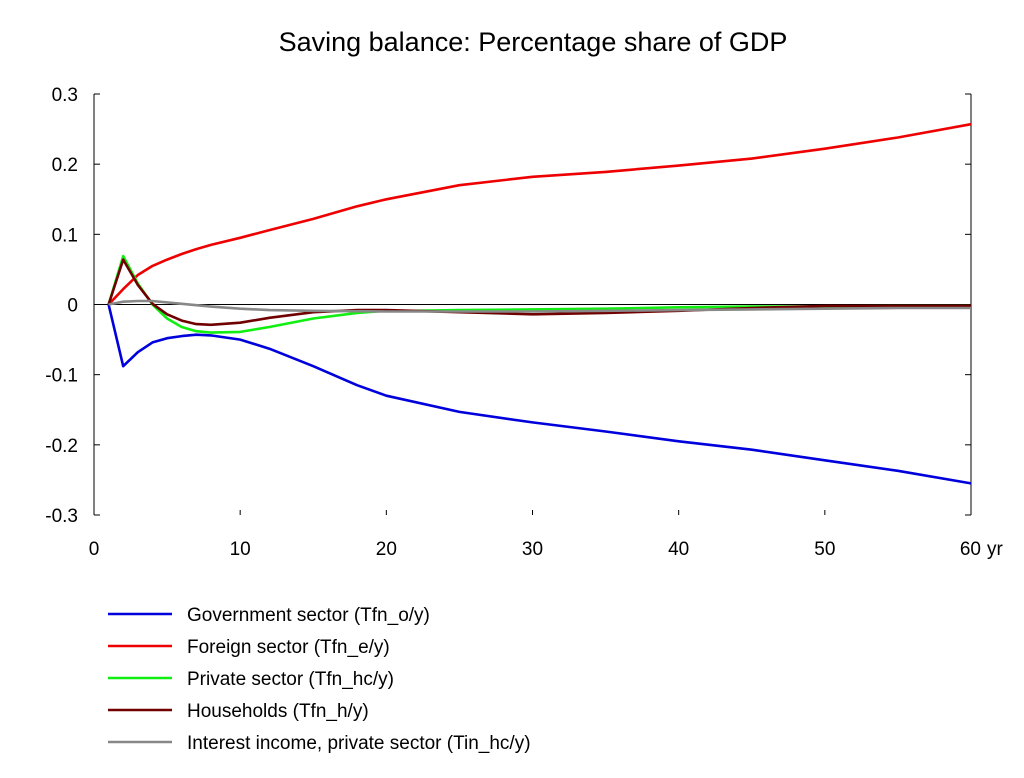  Describe the element at coordinates (288, 647) in the screenshot. I see `legend-label-2: Foreign sector (Tfn_e/y)` at that location.